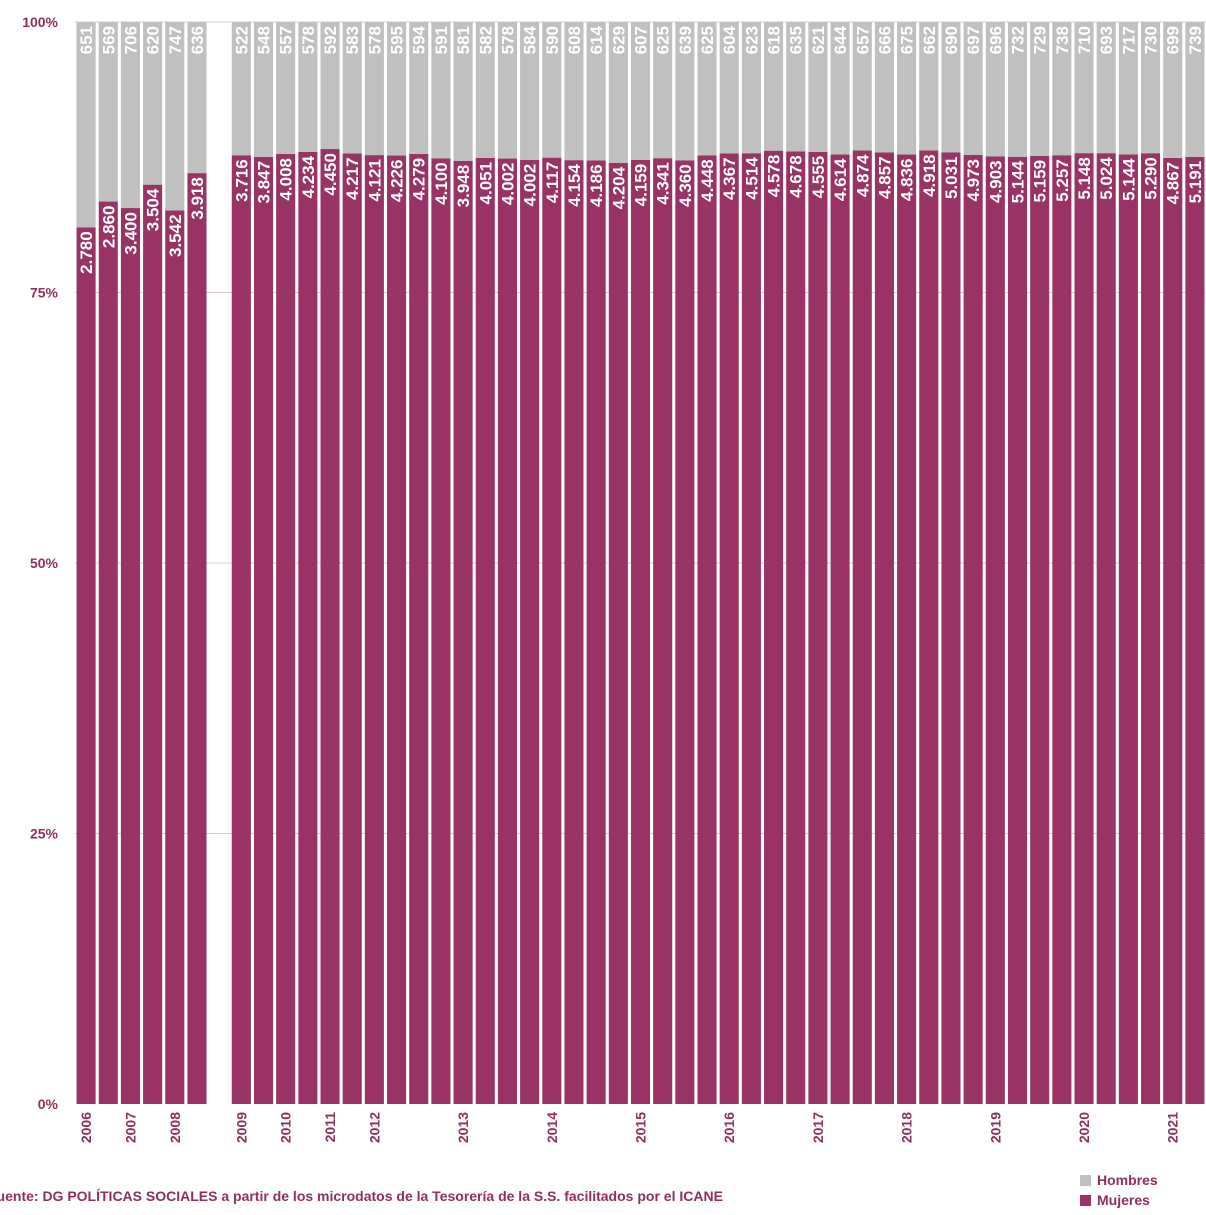 This screenshot has width=1206, height=1215. What do you see at coordinates (1084, 40) in the screenshot?
I see `data-label-hombres: 710` at bounding box center [1084, 40].